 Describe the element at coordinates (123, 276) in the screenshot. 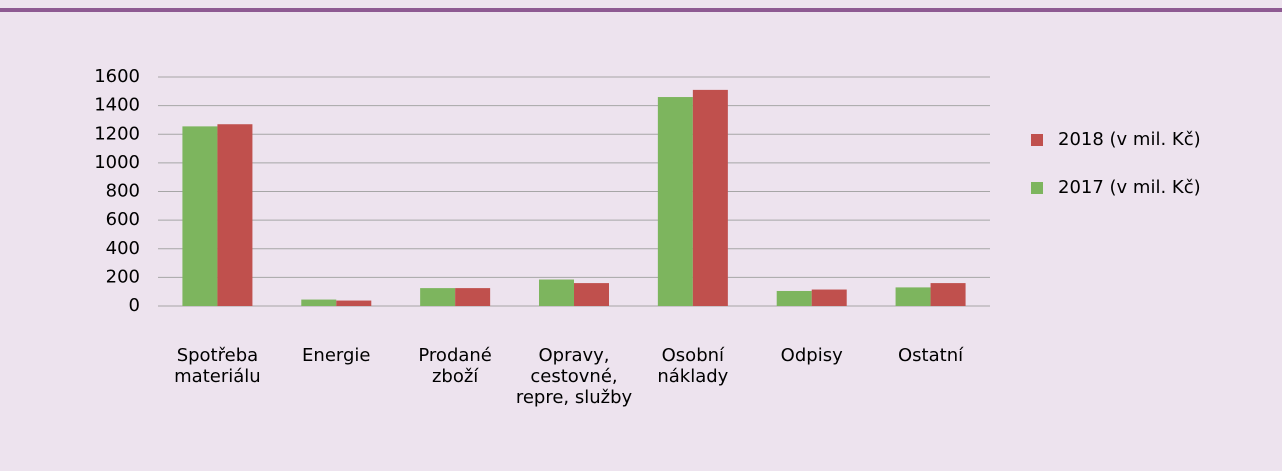

I see `y-tick-label: 200` at that location.